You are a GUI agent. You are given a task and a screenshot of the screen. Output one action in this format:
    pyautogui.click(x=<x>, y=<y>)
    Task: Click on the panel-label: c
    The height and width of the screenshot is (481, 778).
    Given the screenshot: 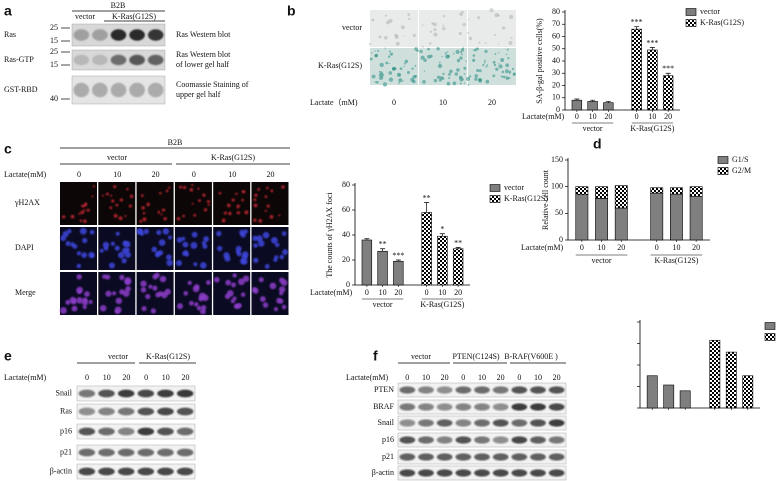 What is the action you would take?
    pyautogui.click(x=8, y=149)
    